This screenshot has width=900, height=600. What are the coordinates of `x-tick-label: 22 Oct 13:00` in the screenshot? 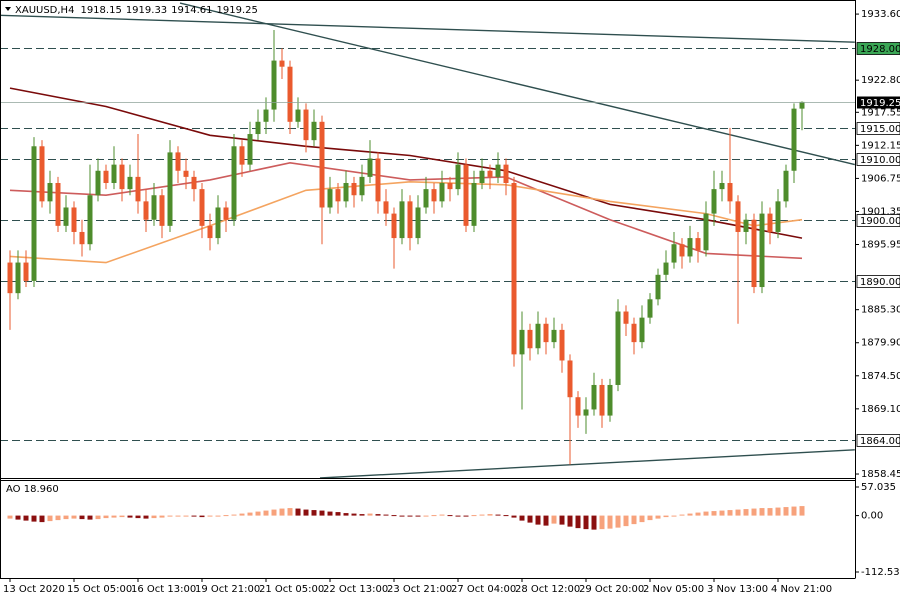 It's located at (355, 589).